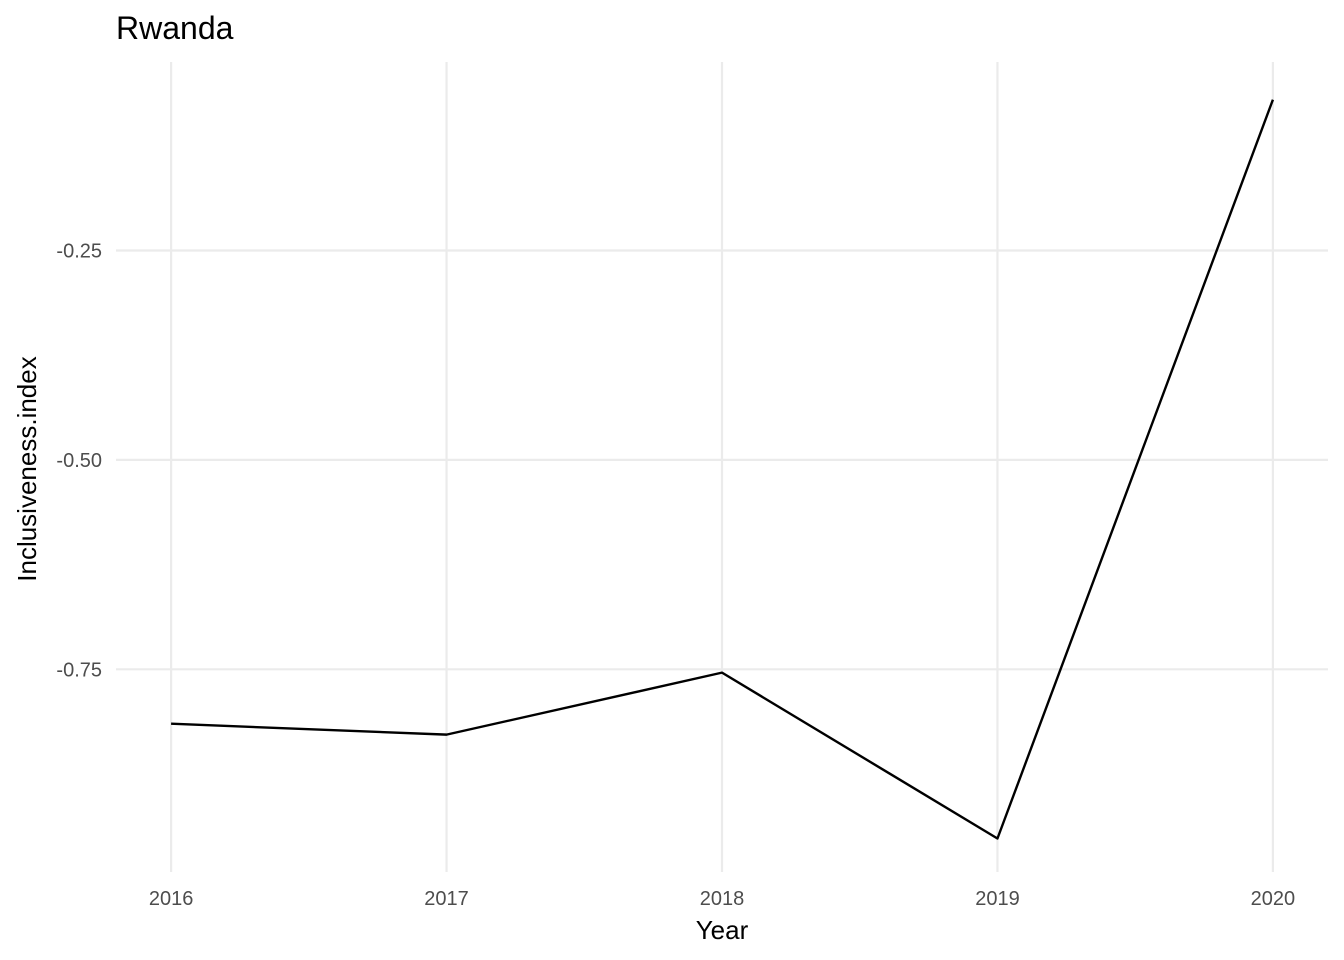 This screenshot has height=960, width=1344. I want to click on y-tick-label: -0.50, so click(79, 461).